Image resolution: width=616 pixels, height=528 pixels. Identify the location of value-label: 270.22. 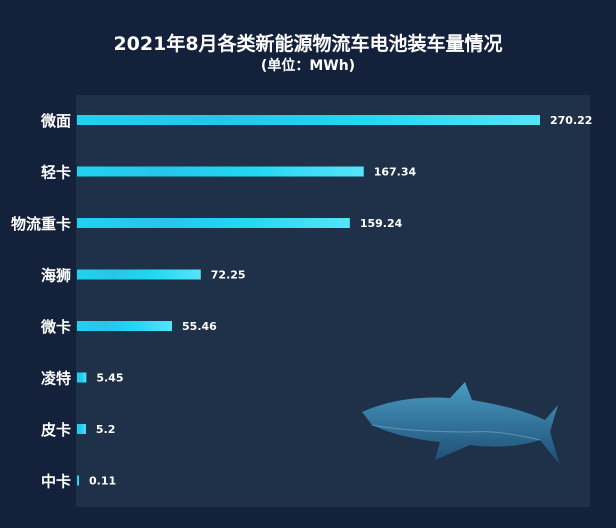
(571, 120).